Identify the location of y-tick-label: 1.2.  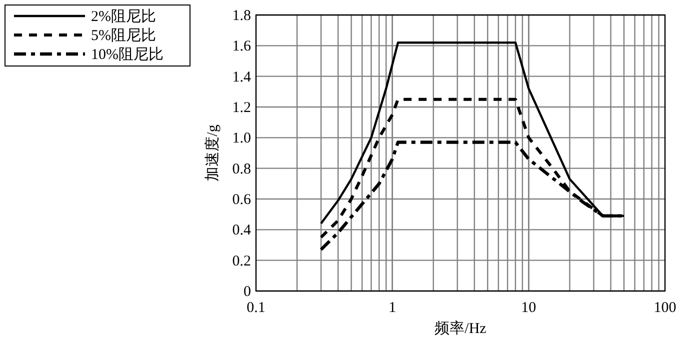
(241, 108).